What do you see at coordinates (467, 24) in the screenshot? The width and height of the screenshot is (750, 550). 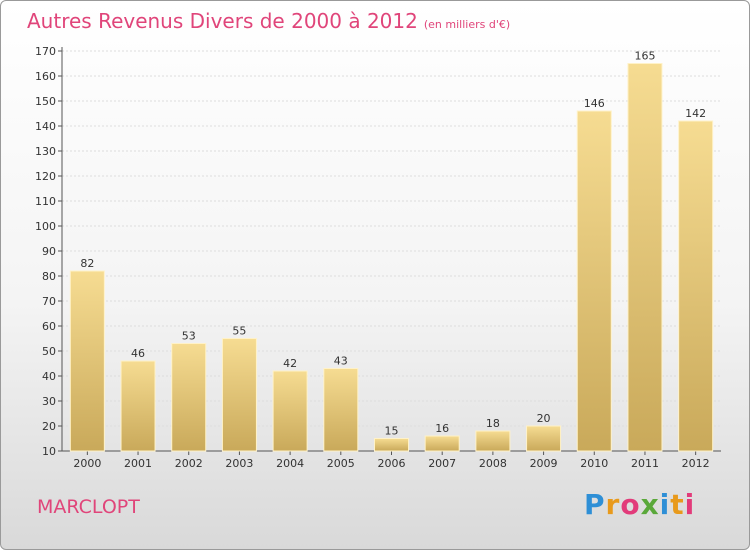 I see `chart-subtitle: (en milliers d'€)` at bounding box center [467, 24].